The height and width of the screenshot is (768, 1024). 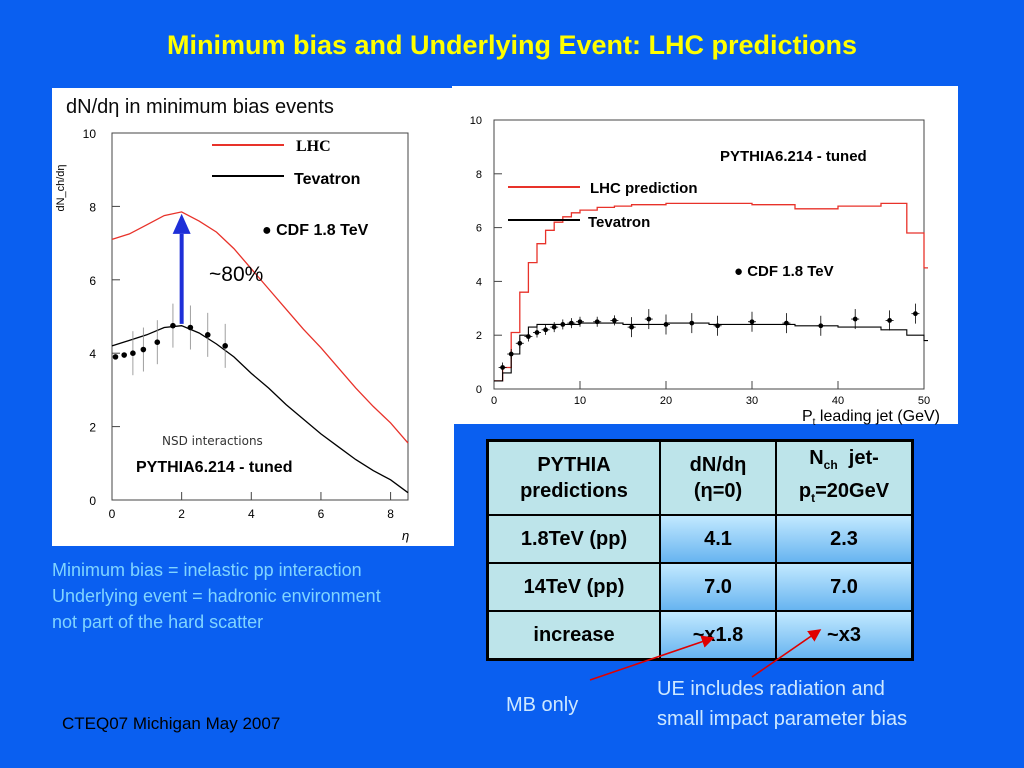 I want to click on header-pythia-label: PYTHIA predictions, so click(x=574, y=478).